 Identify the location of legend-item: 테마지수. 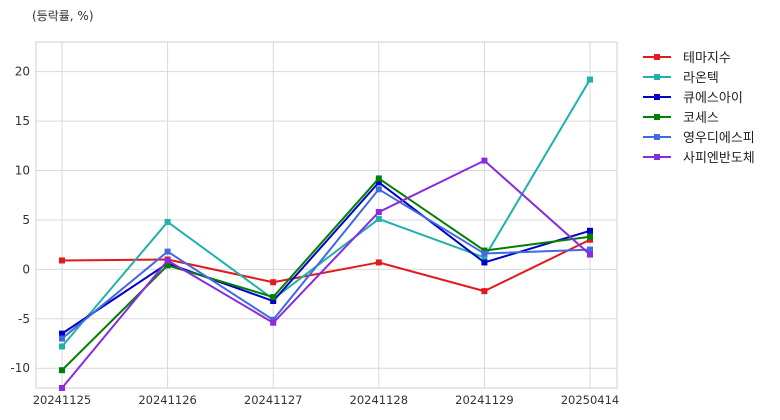
(687, 58).